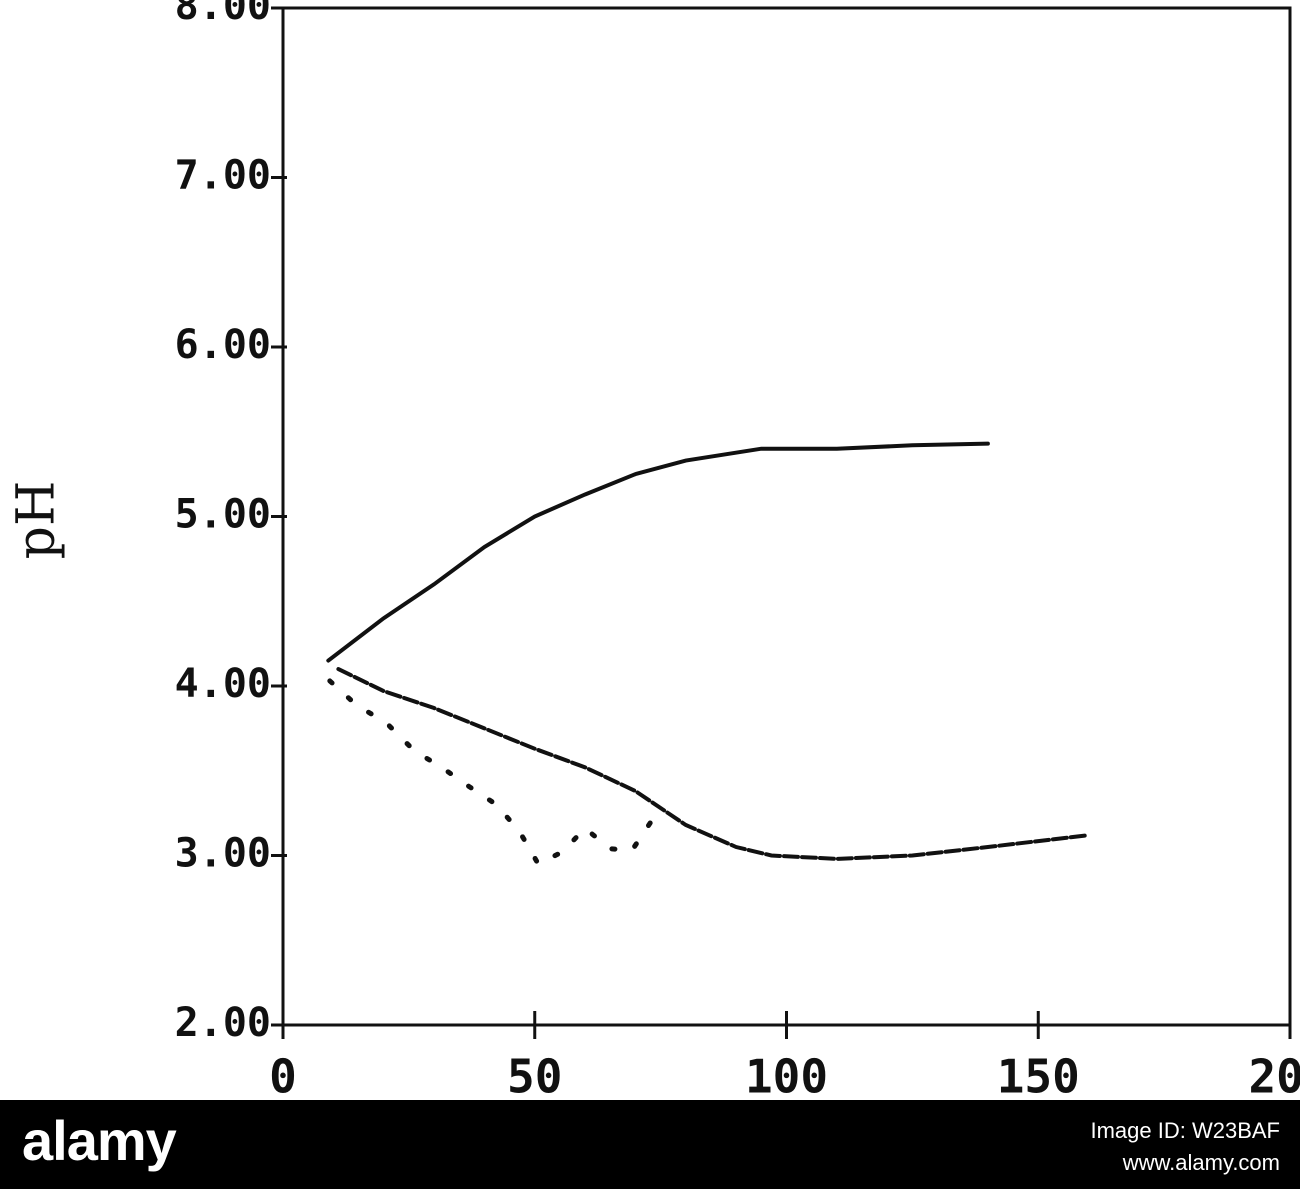  I want to click on url: www.alamy.com, so click(1201, 1162).